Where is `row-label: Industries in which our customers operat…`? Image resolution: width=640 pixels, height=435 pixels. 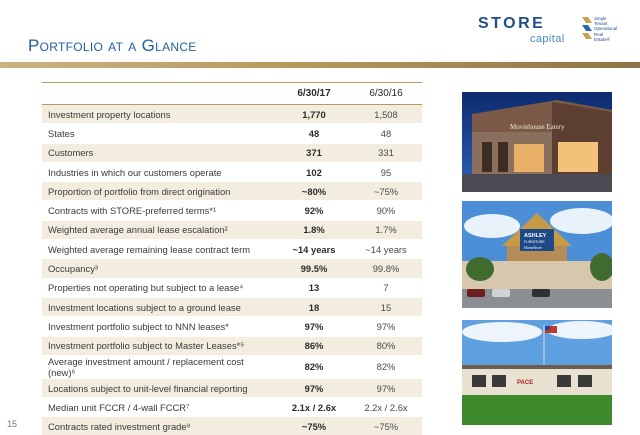
row-label: Industries in which our customers operat… is located at coordinates (160, 172).